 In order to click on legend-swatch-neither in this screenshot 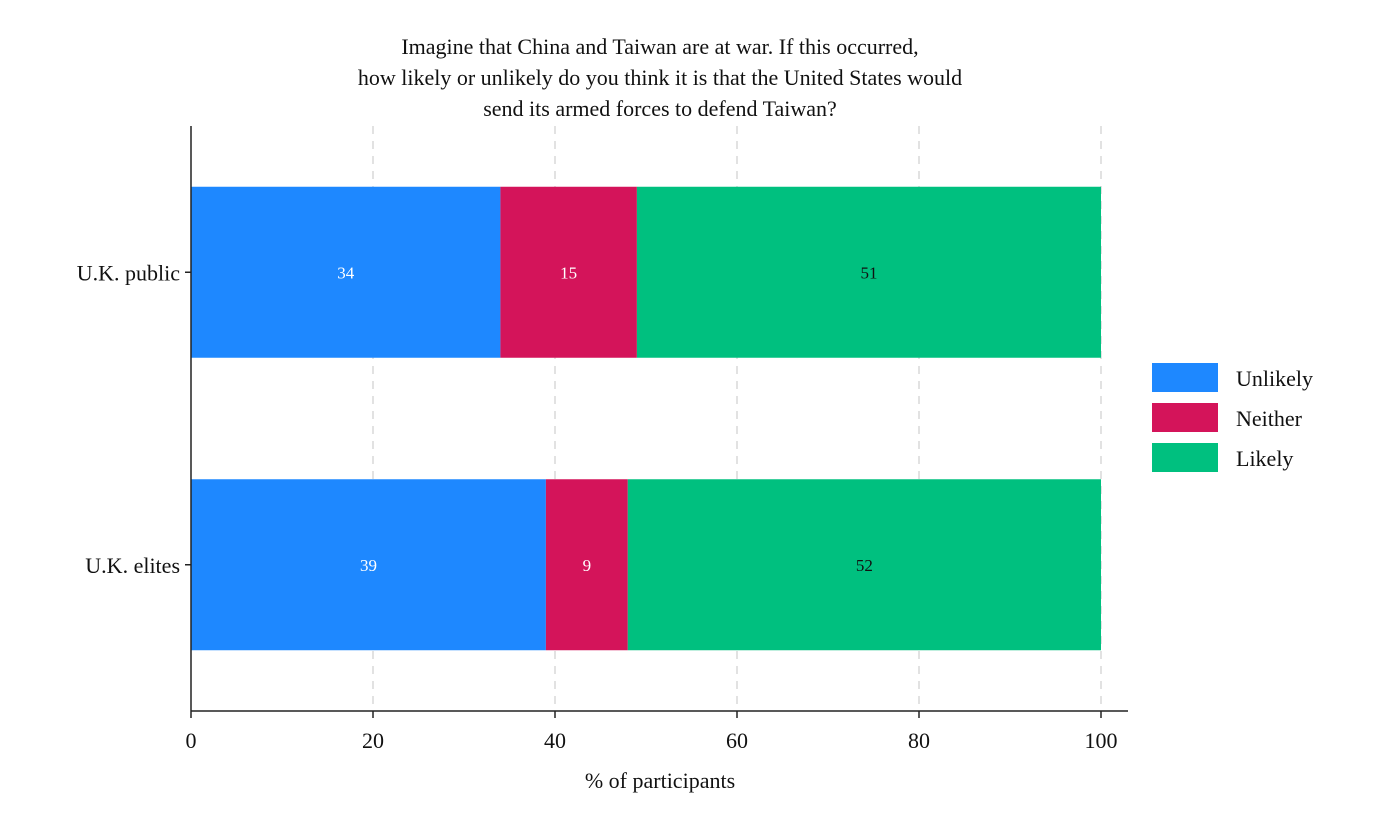, I will do `click(1185, 417)`.